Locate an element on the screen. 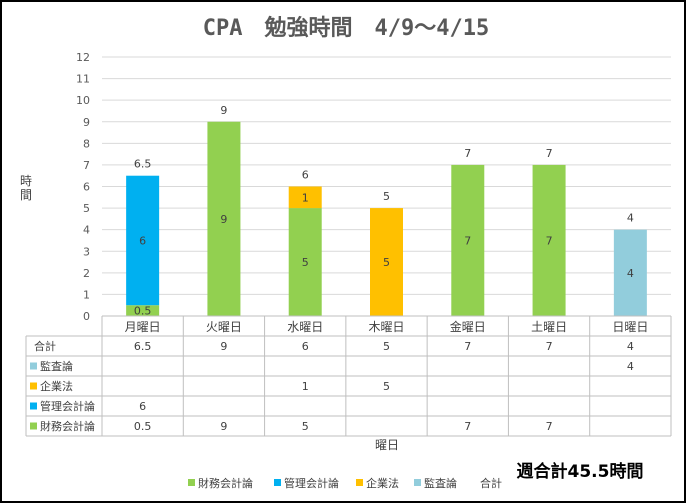 Image resolution: width=686 pixels, height=503 pixels. y-tick-label: 8 is located at coordinates (86, 143).